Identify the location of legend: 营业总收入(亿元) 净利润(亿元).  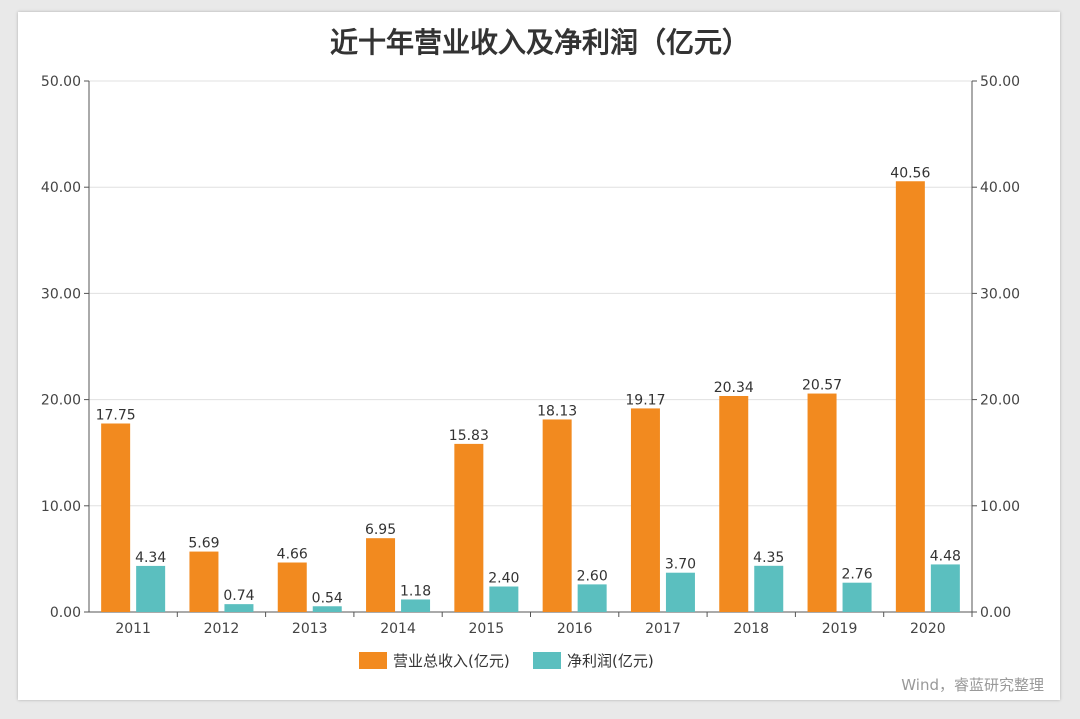
(506, 661).